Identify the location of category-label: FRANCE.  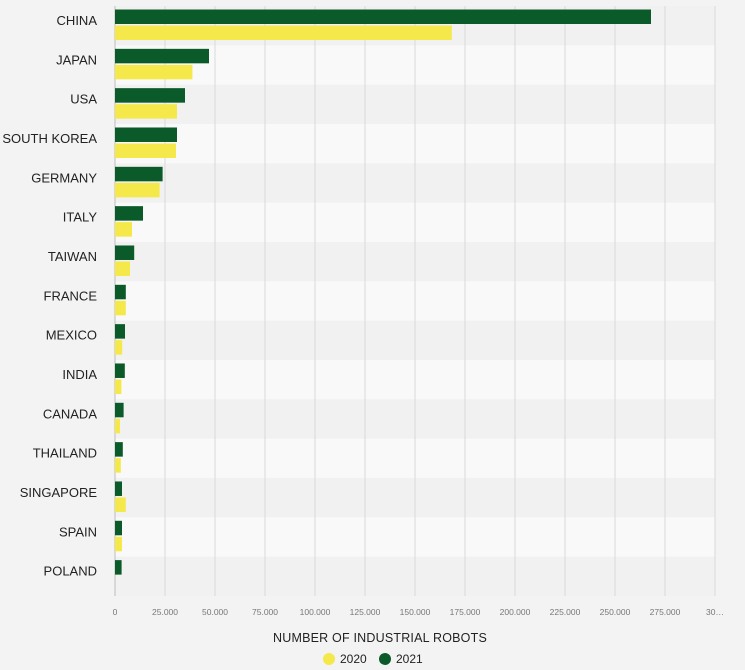
(71, 295).